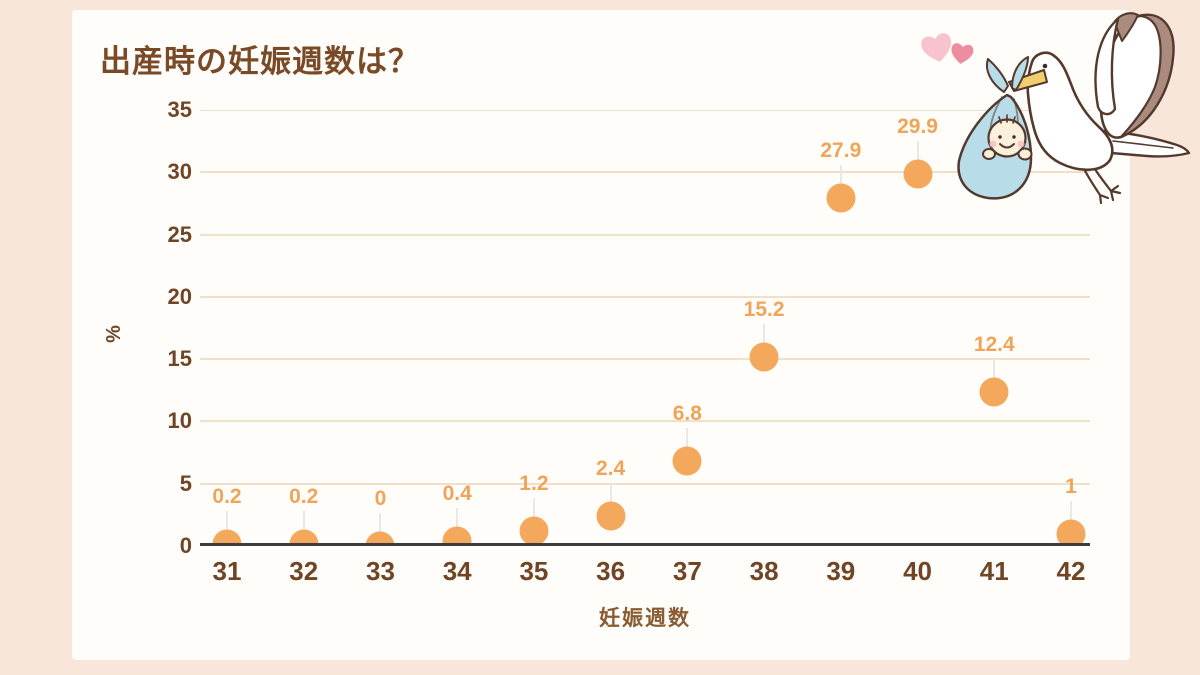  I want to click on y-tick-label: 5, so click(185, 483).